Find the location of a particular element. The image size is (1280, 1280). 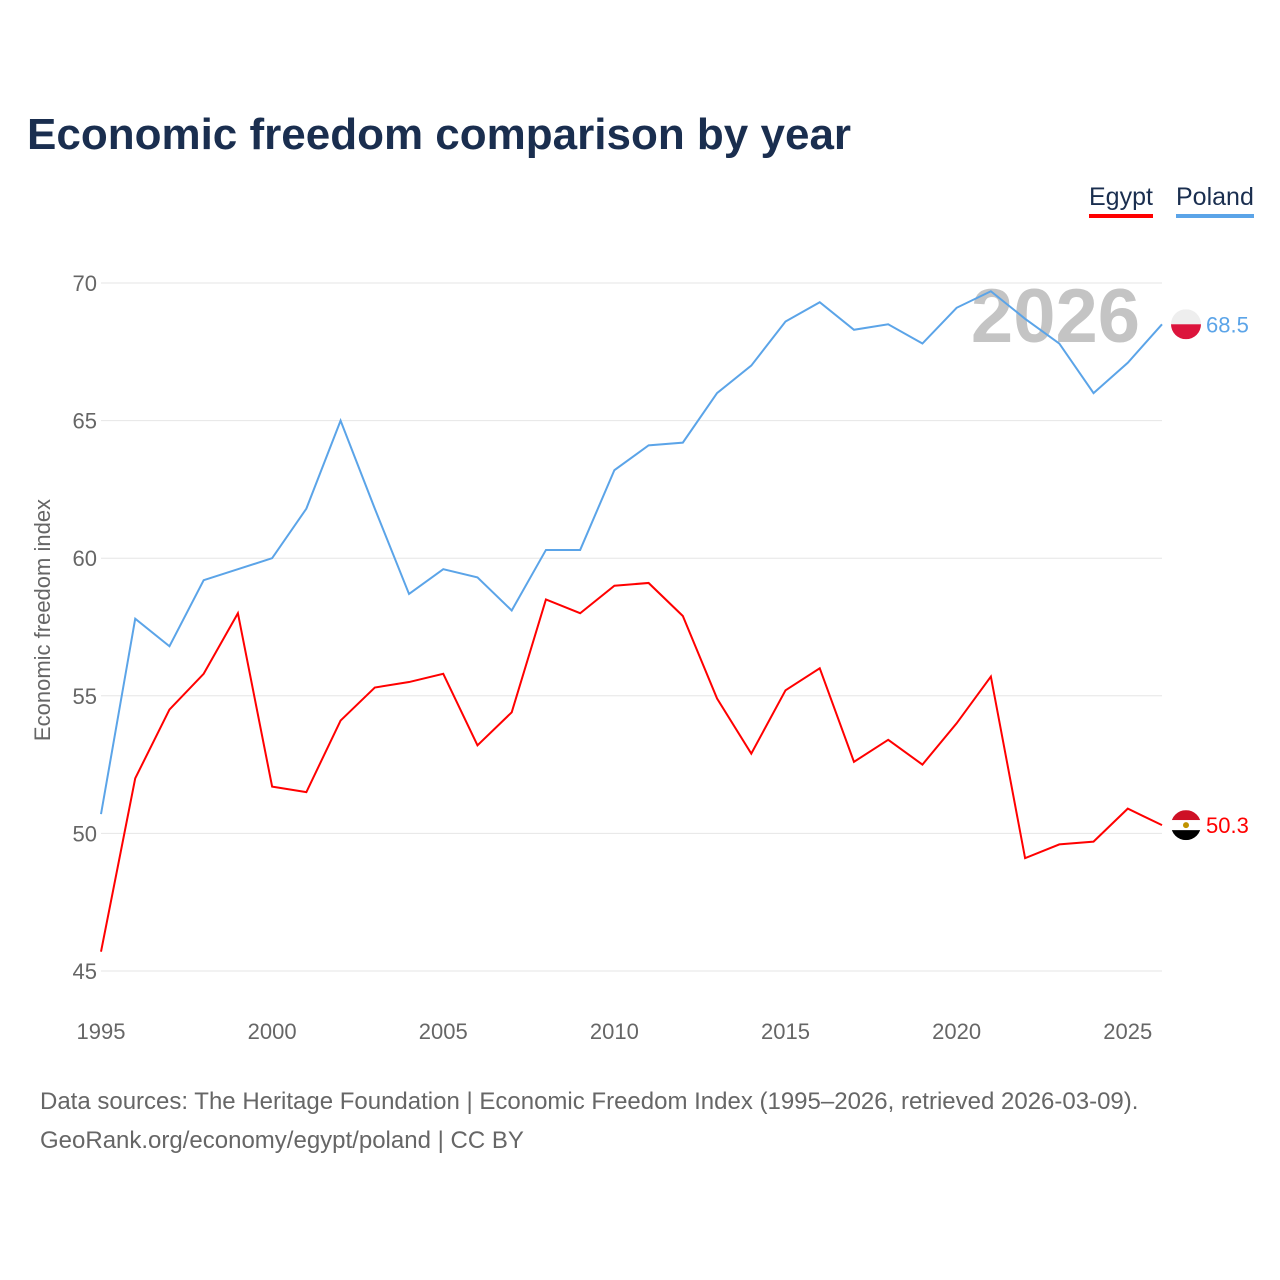

y-tick-label: 45 is located at coordinates (85, 971).